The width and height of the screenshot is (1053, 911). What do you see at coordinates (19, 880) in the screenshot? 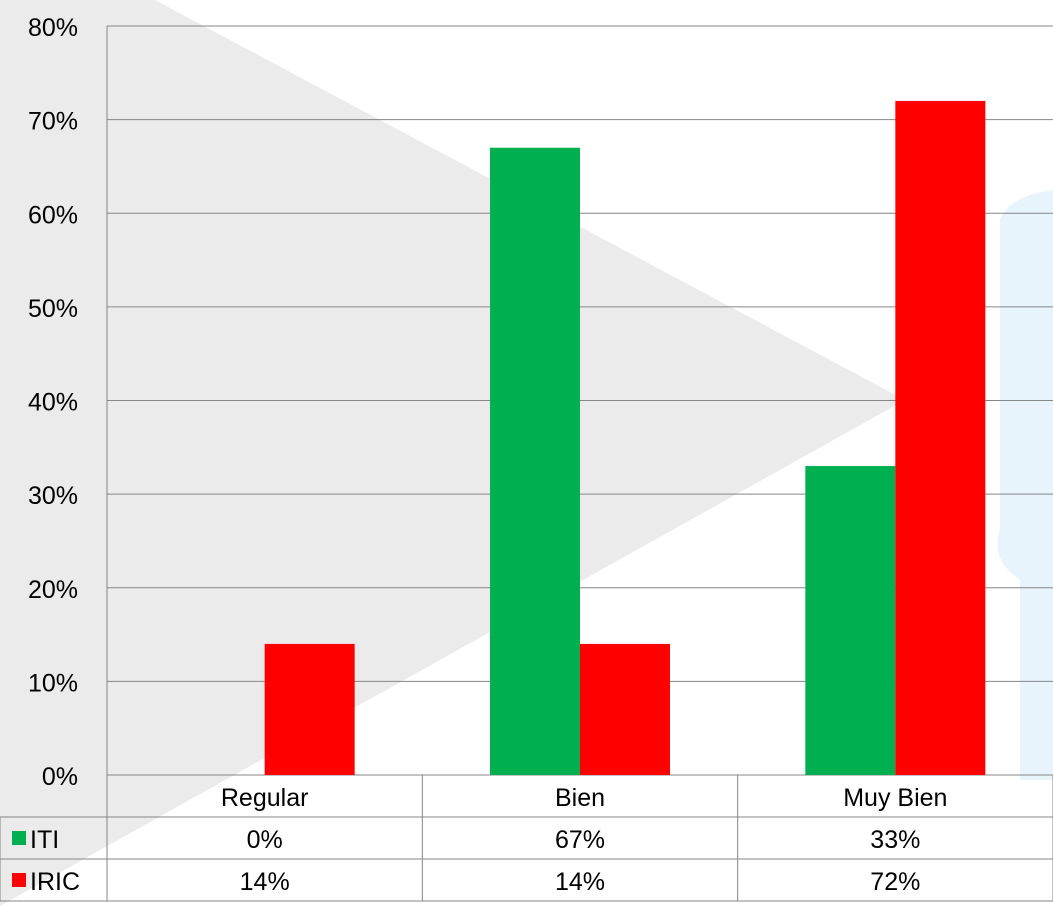
I see `legend-key-iric` at bounding box center [19, 880].